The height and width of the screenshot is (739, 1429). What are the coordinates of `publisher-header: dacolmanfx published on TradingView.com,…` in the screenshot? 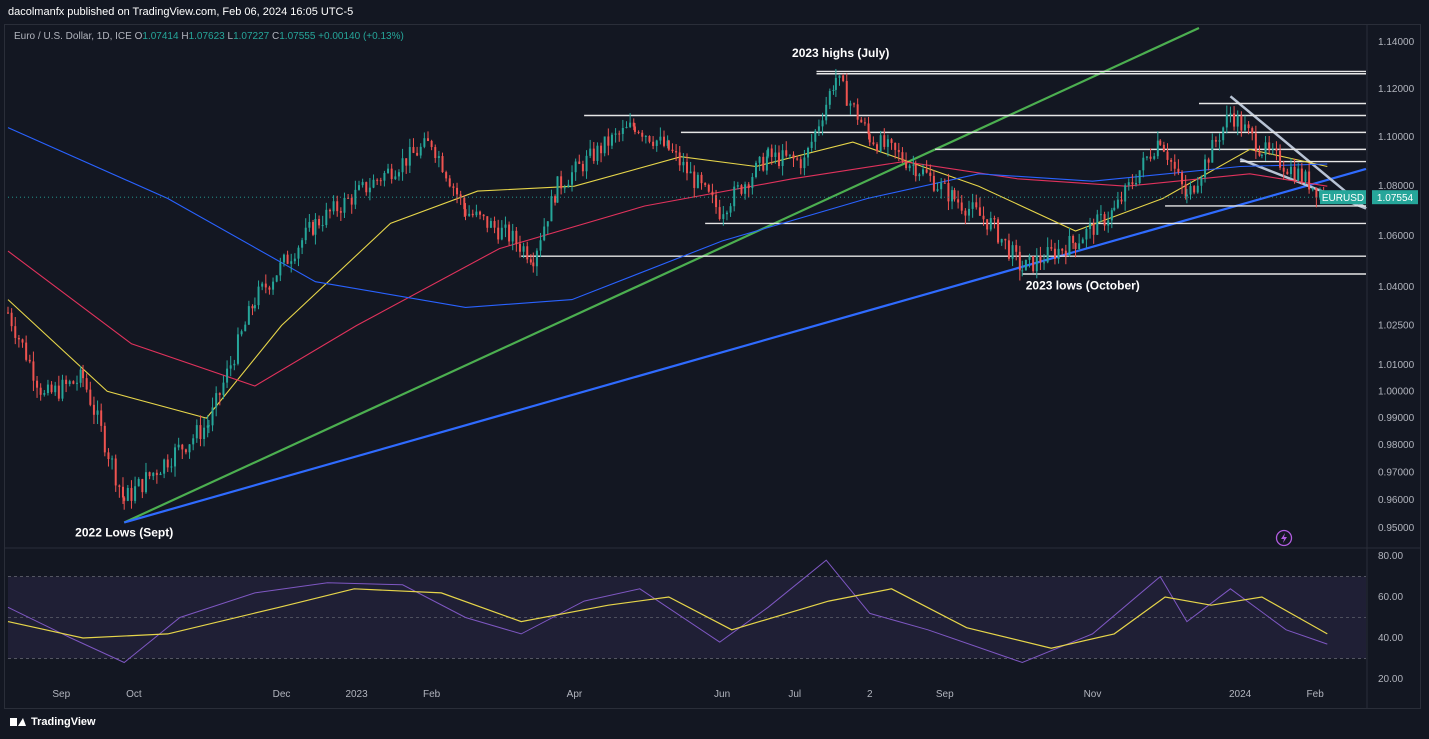 It's located at (181, 12).